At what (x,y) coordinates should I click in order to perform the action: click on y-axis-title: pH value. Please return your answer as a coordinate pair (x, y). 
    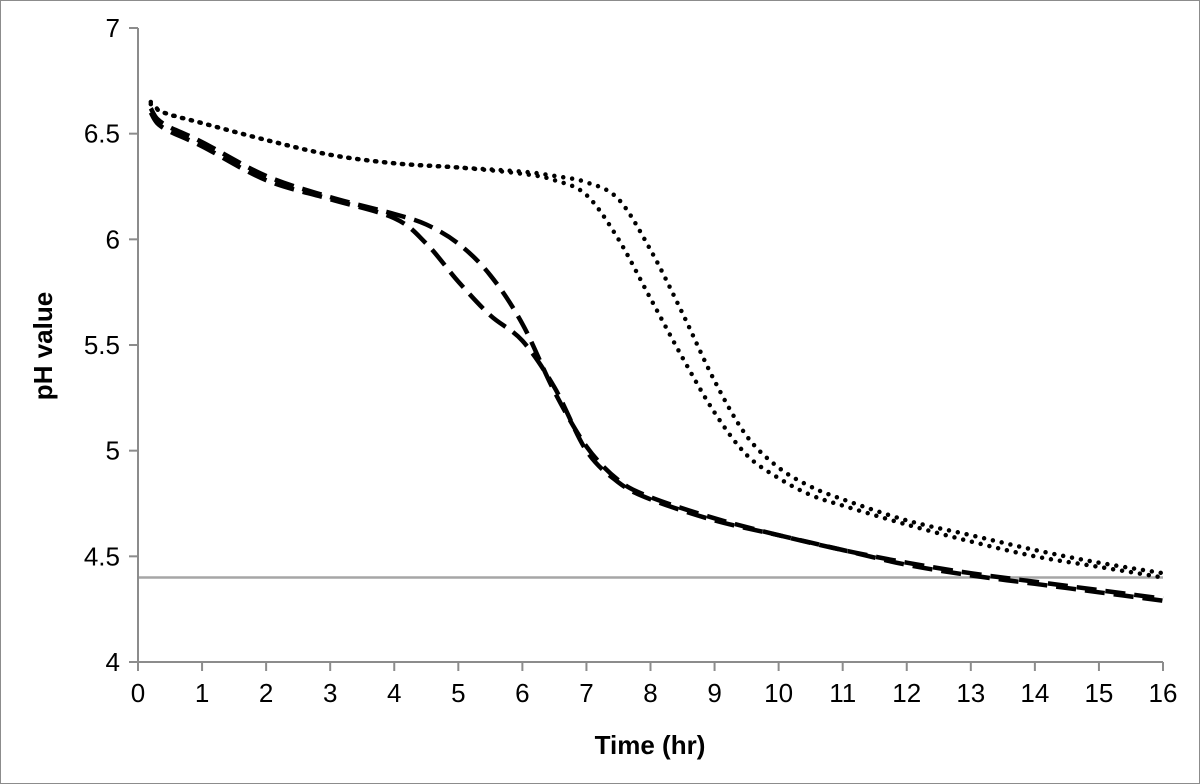
    Looking at the image, I should click on (43, 346).